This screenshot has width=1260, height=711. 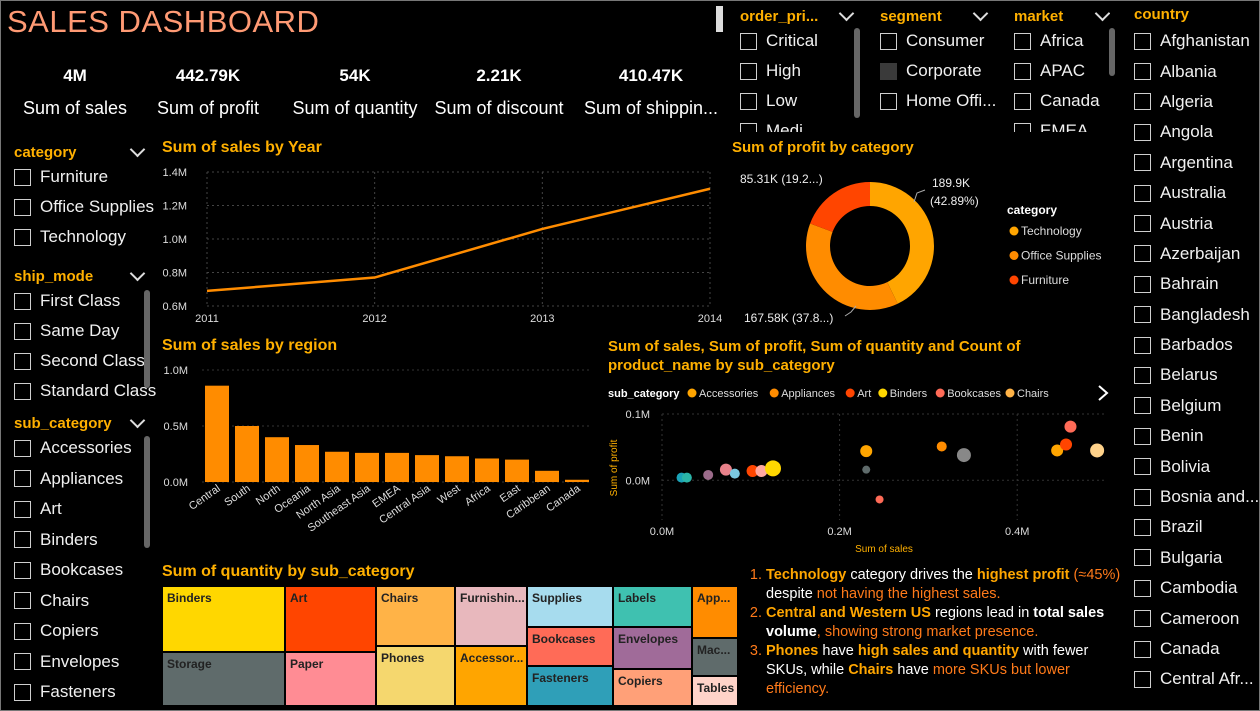 I want to click on slicer-option: Canada, so click(x=1062, y=101).